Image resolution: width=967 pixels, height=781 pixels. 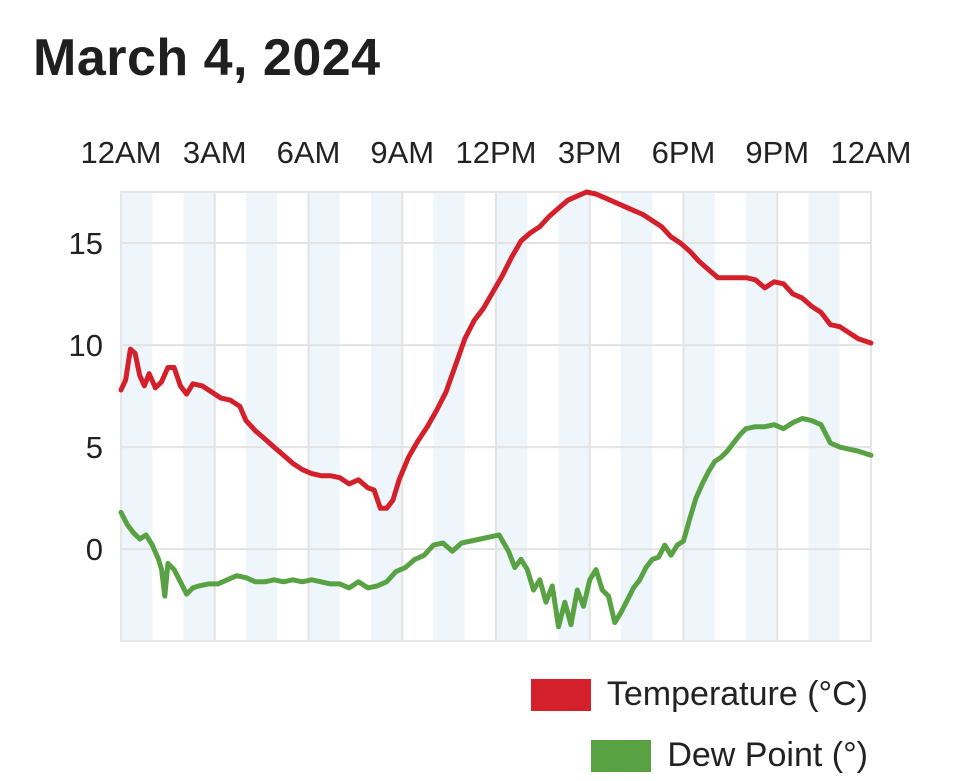 I want to click on x-tick-label: 6PM, so click(x=684, y=152).